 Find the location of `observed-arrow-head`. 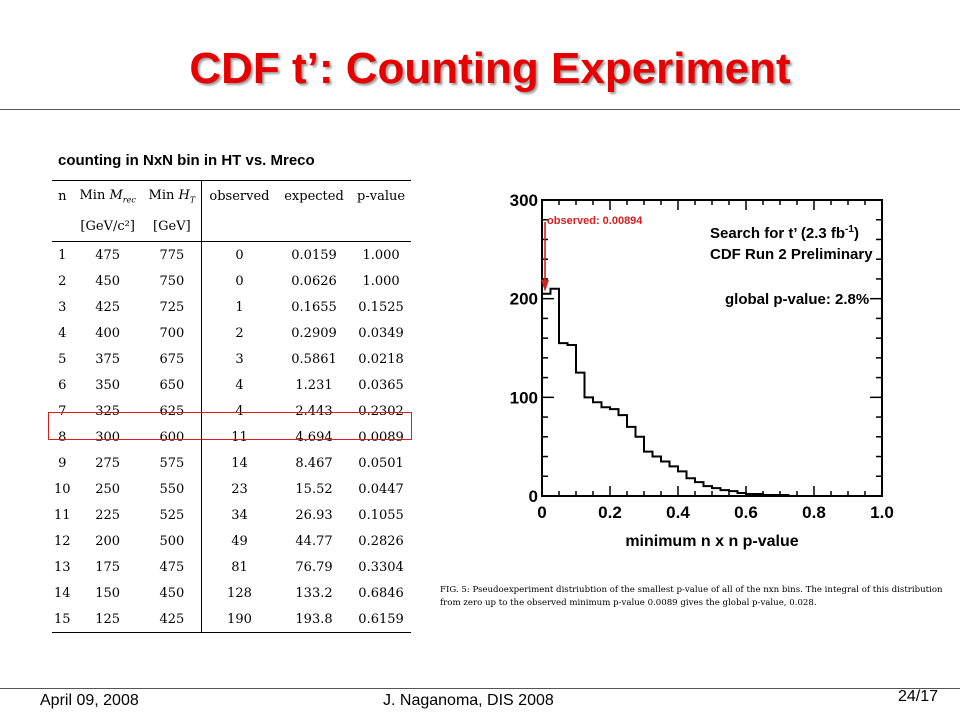

observed-arrow-head is located at coordinates (545, 285).